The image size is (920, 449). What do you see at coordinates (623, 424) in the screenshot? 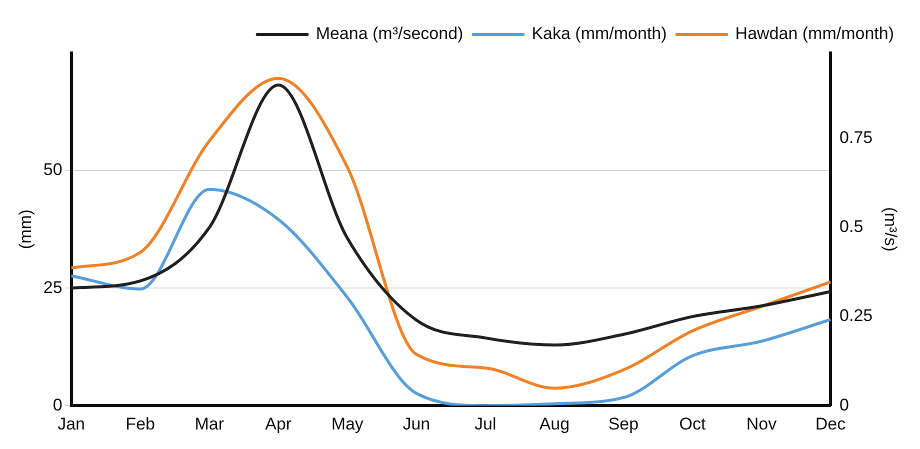
I see `x-tick-label: Sep` at bounding box center [623, 424].